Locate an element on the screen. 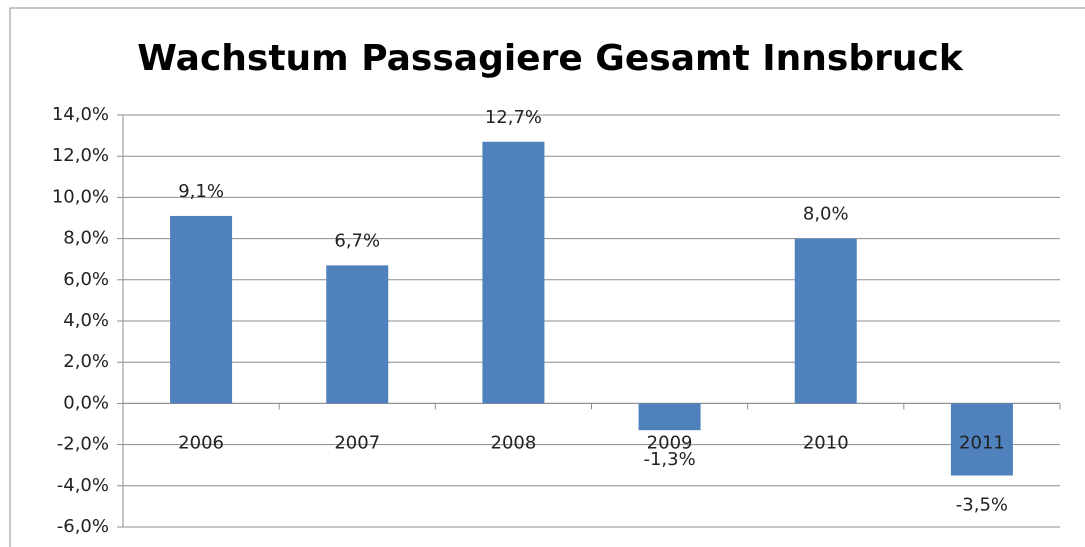  data-label: 8,0% is located at coordinates (826, 214).